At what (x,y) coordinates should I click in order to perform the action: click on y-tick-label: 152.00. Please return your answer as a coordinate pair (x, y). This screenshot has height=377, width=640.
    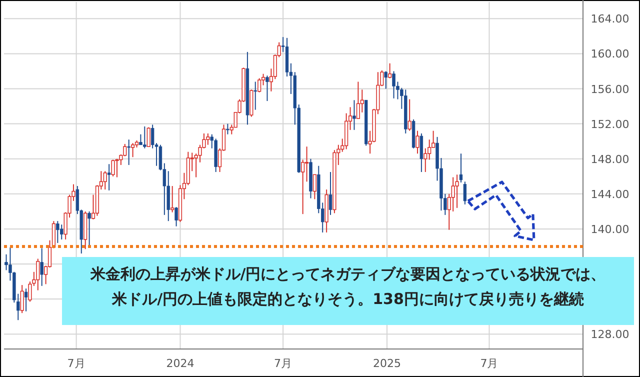
    Looking at the image, I should click on (610, 124).